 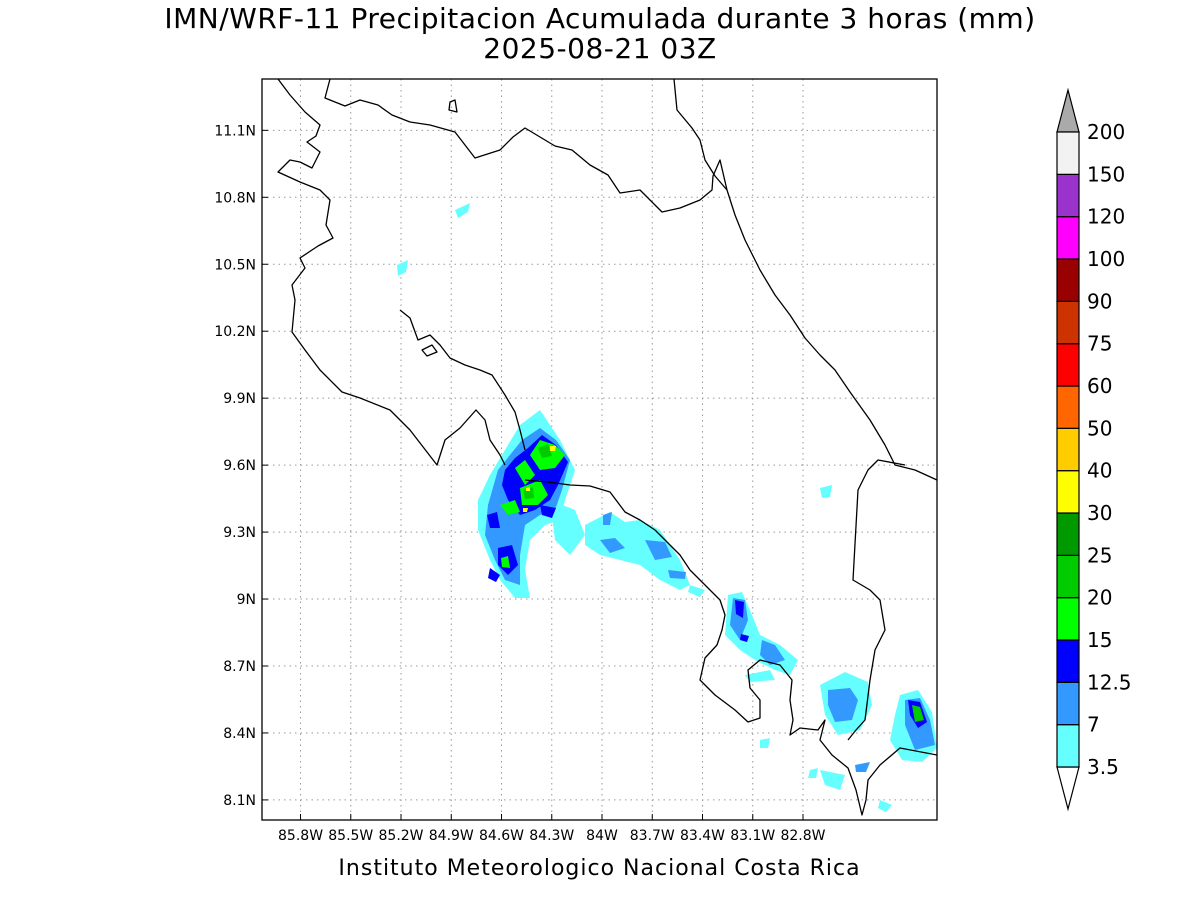 I want to click on colorbar: 3.5 7 12.5 15 20 25 30 40 50 60 75 90 100 120 150 200, so click(x=1094, y=449).